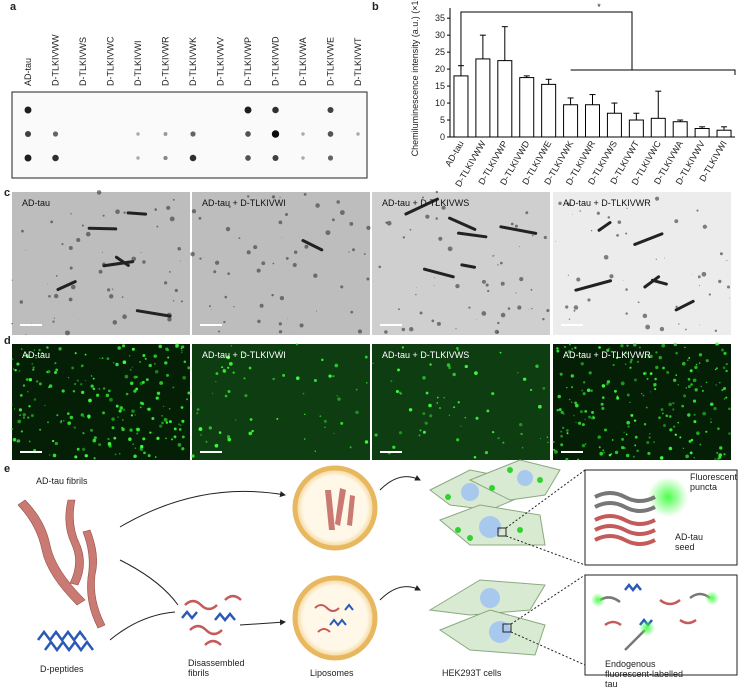 The image size is (745, 690). Describe the element at coordinates (55, 134) in the screenshot. I see `blot-dot` at that location.